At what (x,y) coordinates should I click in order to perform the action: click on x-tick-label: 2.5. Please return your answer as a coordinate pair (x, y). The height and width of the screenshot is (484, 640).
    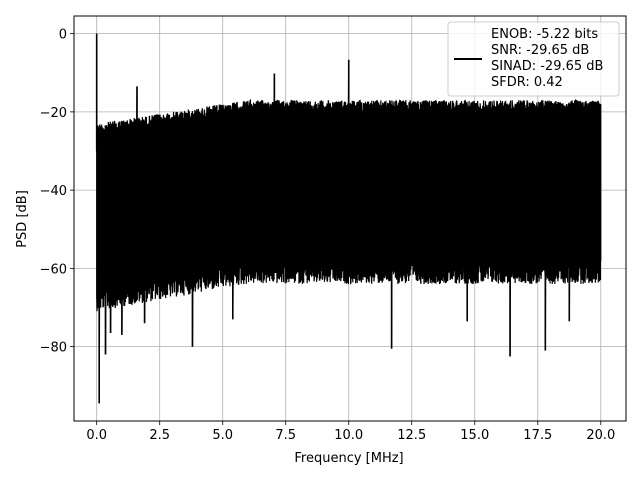
    Looking at the image, I should click on (159, 435).